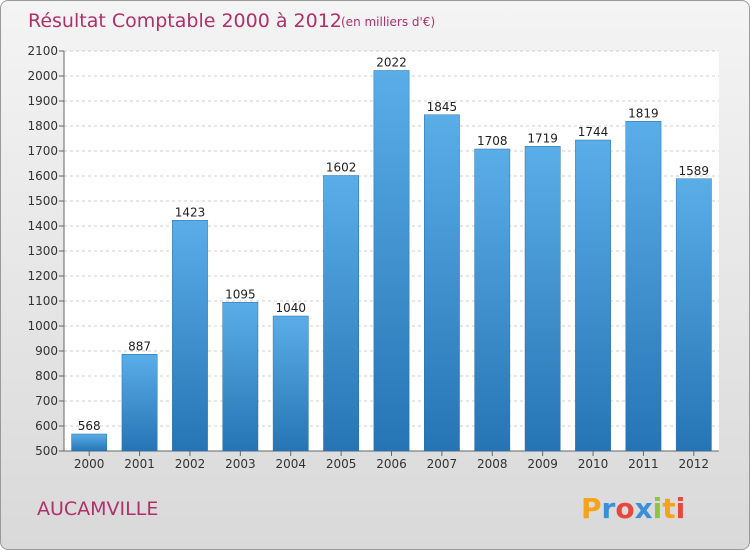 The image size is (750, 550). I want to click on y-tick-label: 1900, so click(42, 101).